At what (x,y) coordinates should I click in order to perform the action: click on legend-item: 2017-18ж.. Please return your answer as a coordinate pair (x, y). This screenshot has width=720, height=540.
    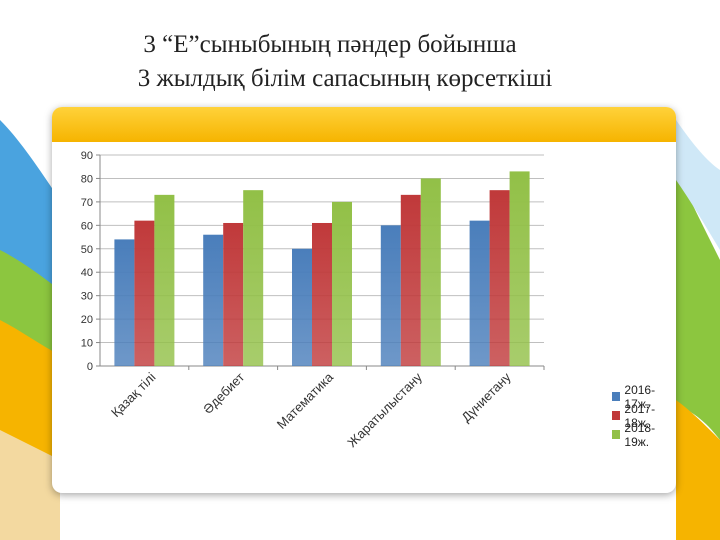
    Looking at the image, I should click on (644, 416).